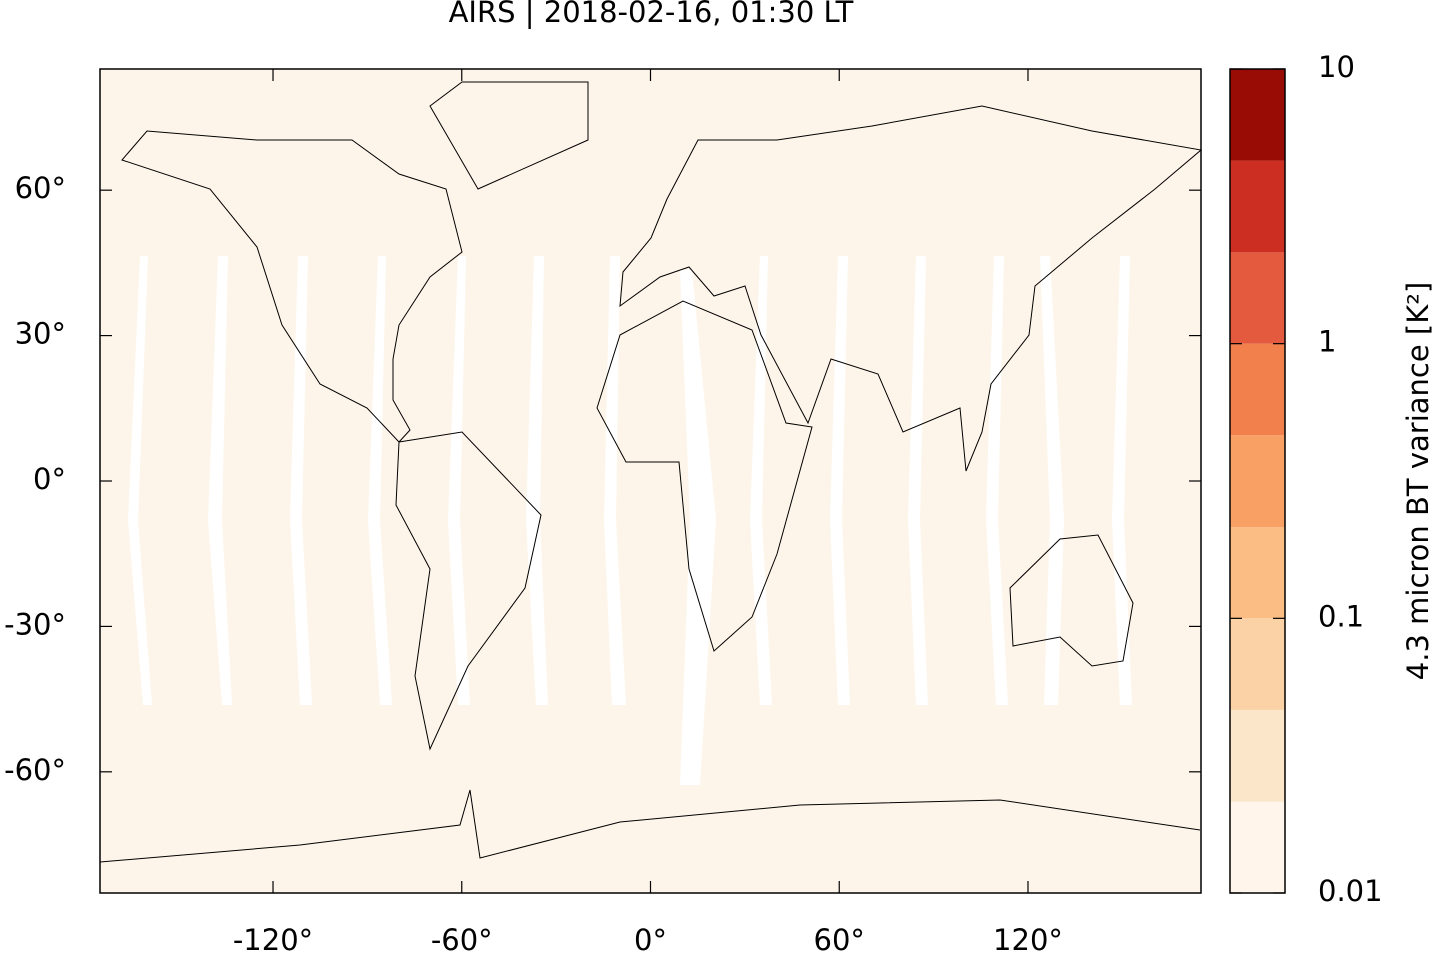  I want to click on x-tick-label: 60°, so click(839, 939).